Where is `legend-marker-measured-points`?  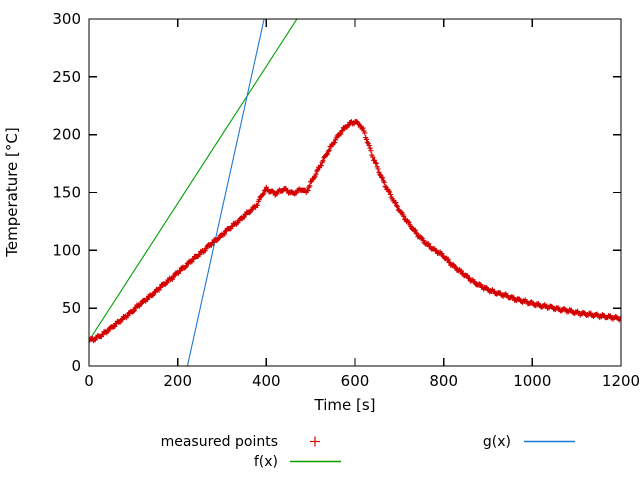 legend-marker-measured-points is located at coordinates (315, 441).